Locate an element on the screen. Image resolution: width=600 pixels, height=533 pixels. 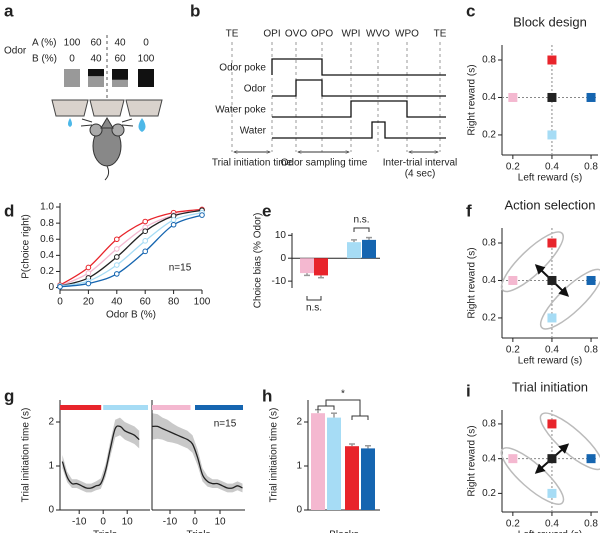
panel-label: e is located at coordinates (266, 210).